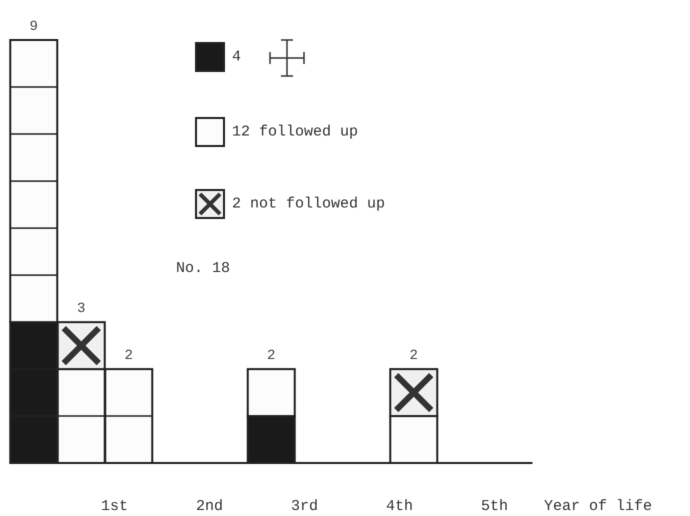  I want to click on annotation: 3, so click(81, 309).